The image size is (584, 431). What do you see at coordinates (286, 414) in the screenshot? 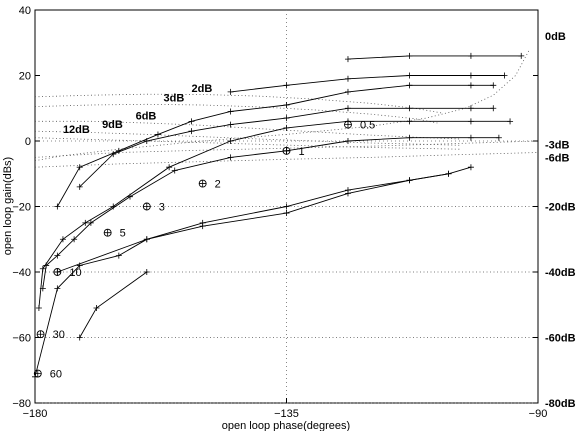
I see `x-tick-label: −135` at bounding box center [286, 414].